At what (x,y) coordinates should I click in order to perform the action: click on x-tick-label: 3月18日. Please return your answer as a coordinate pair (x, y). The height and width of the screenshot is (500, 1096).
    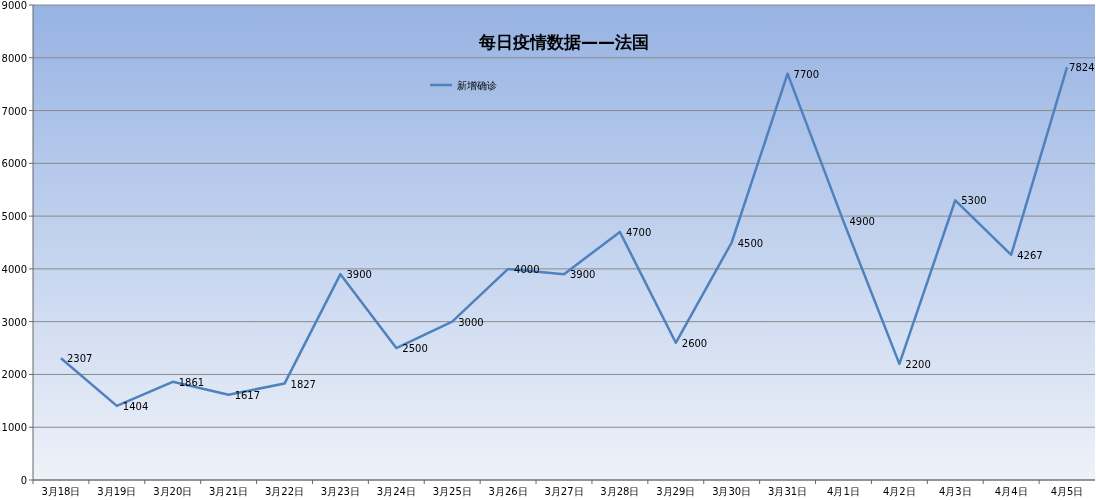
    Looking at the image, I should click on (61, 491).